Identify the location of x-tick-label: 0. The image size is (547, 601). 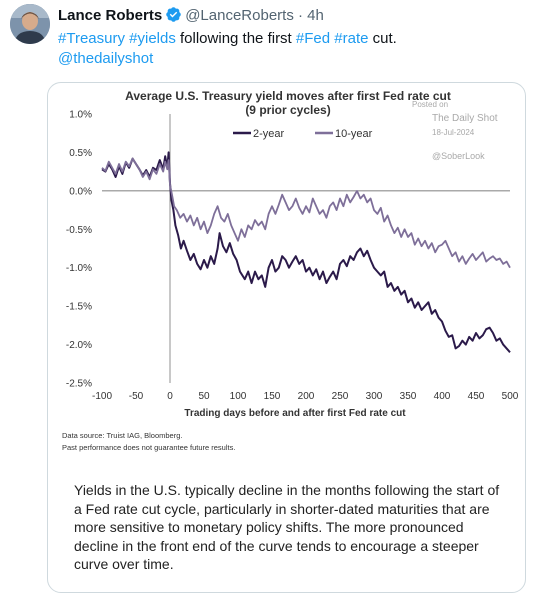
(170, 396).